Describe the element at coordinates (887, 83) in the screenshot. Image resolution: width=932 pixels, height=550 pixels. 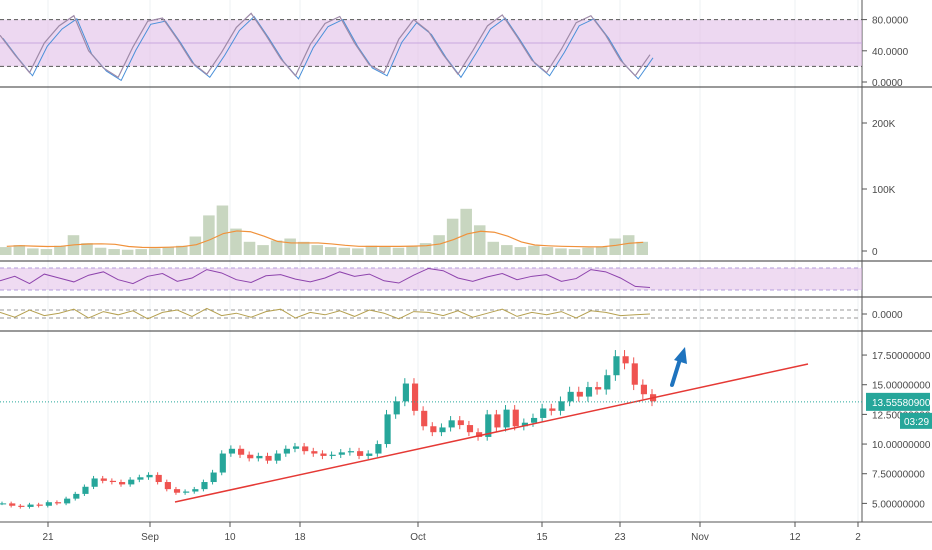
I see `stoch-tick-label: 0.0000` at that location.